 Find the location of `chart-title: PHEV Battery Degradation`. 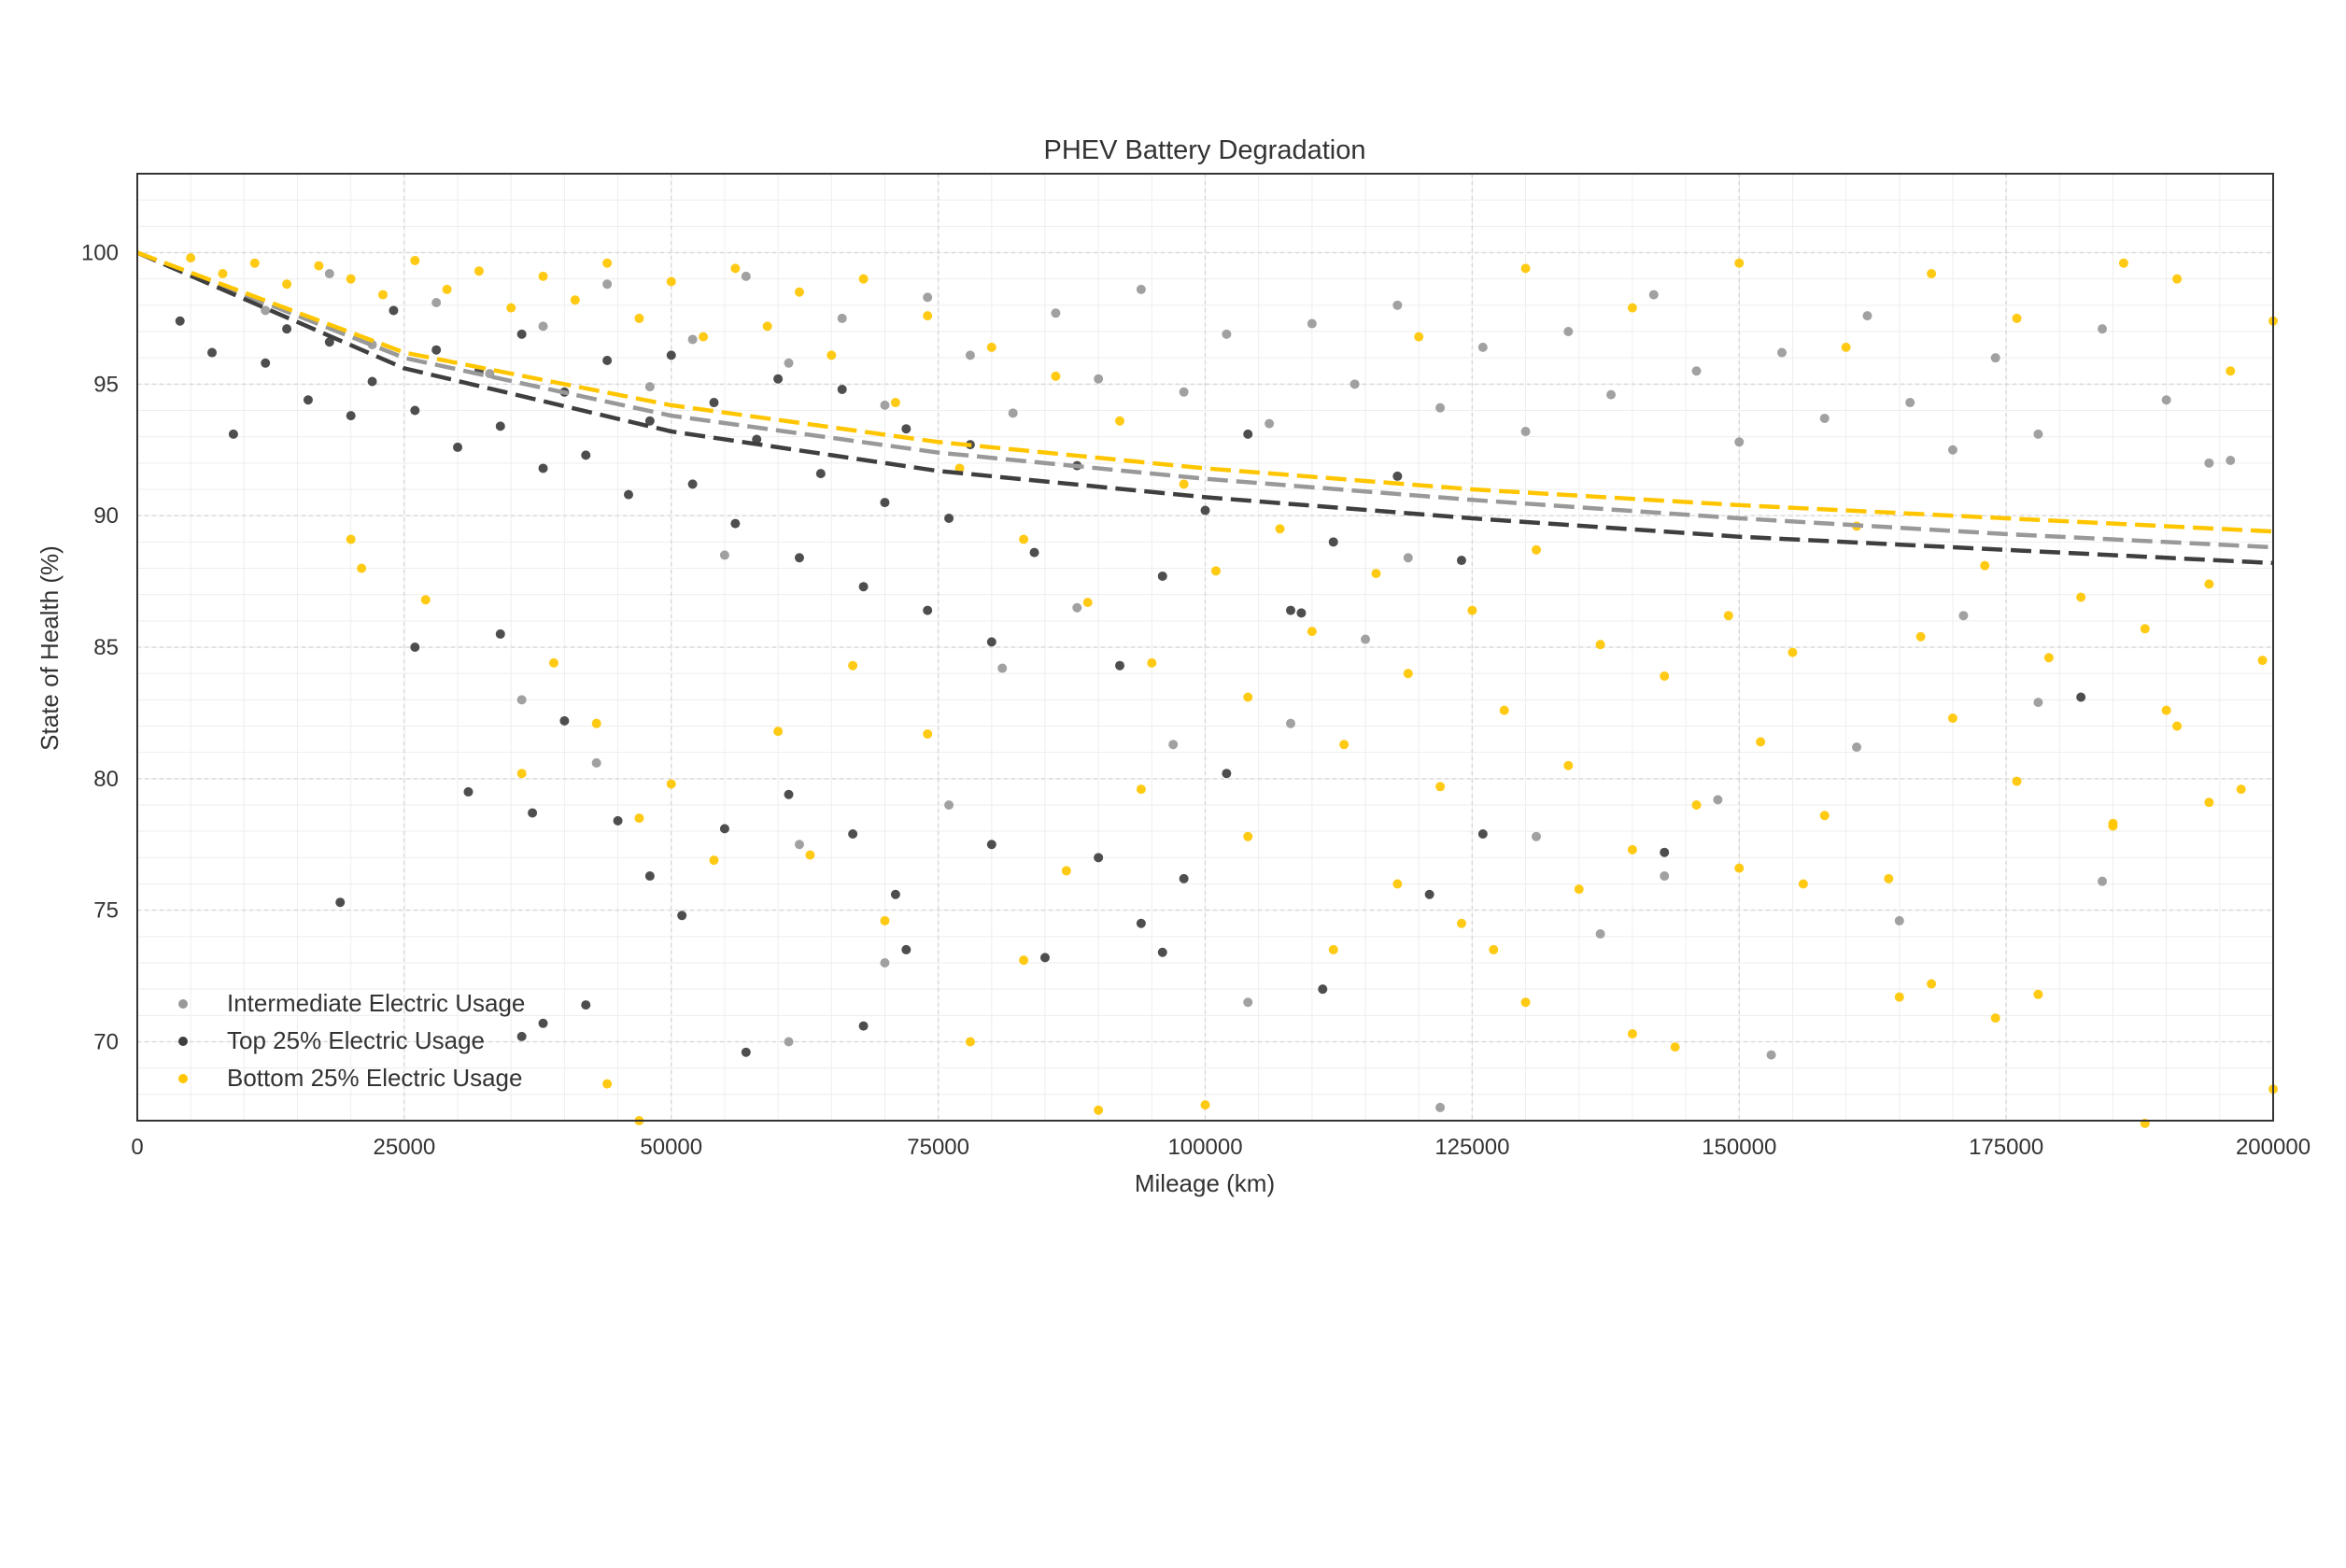

chart-title: PHEV Battery Degradation is located at coordinates (1205, 150).